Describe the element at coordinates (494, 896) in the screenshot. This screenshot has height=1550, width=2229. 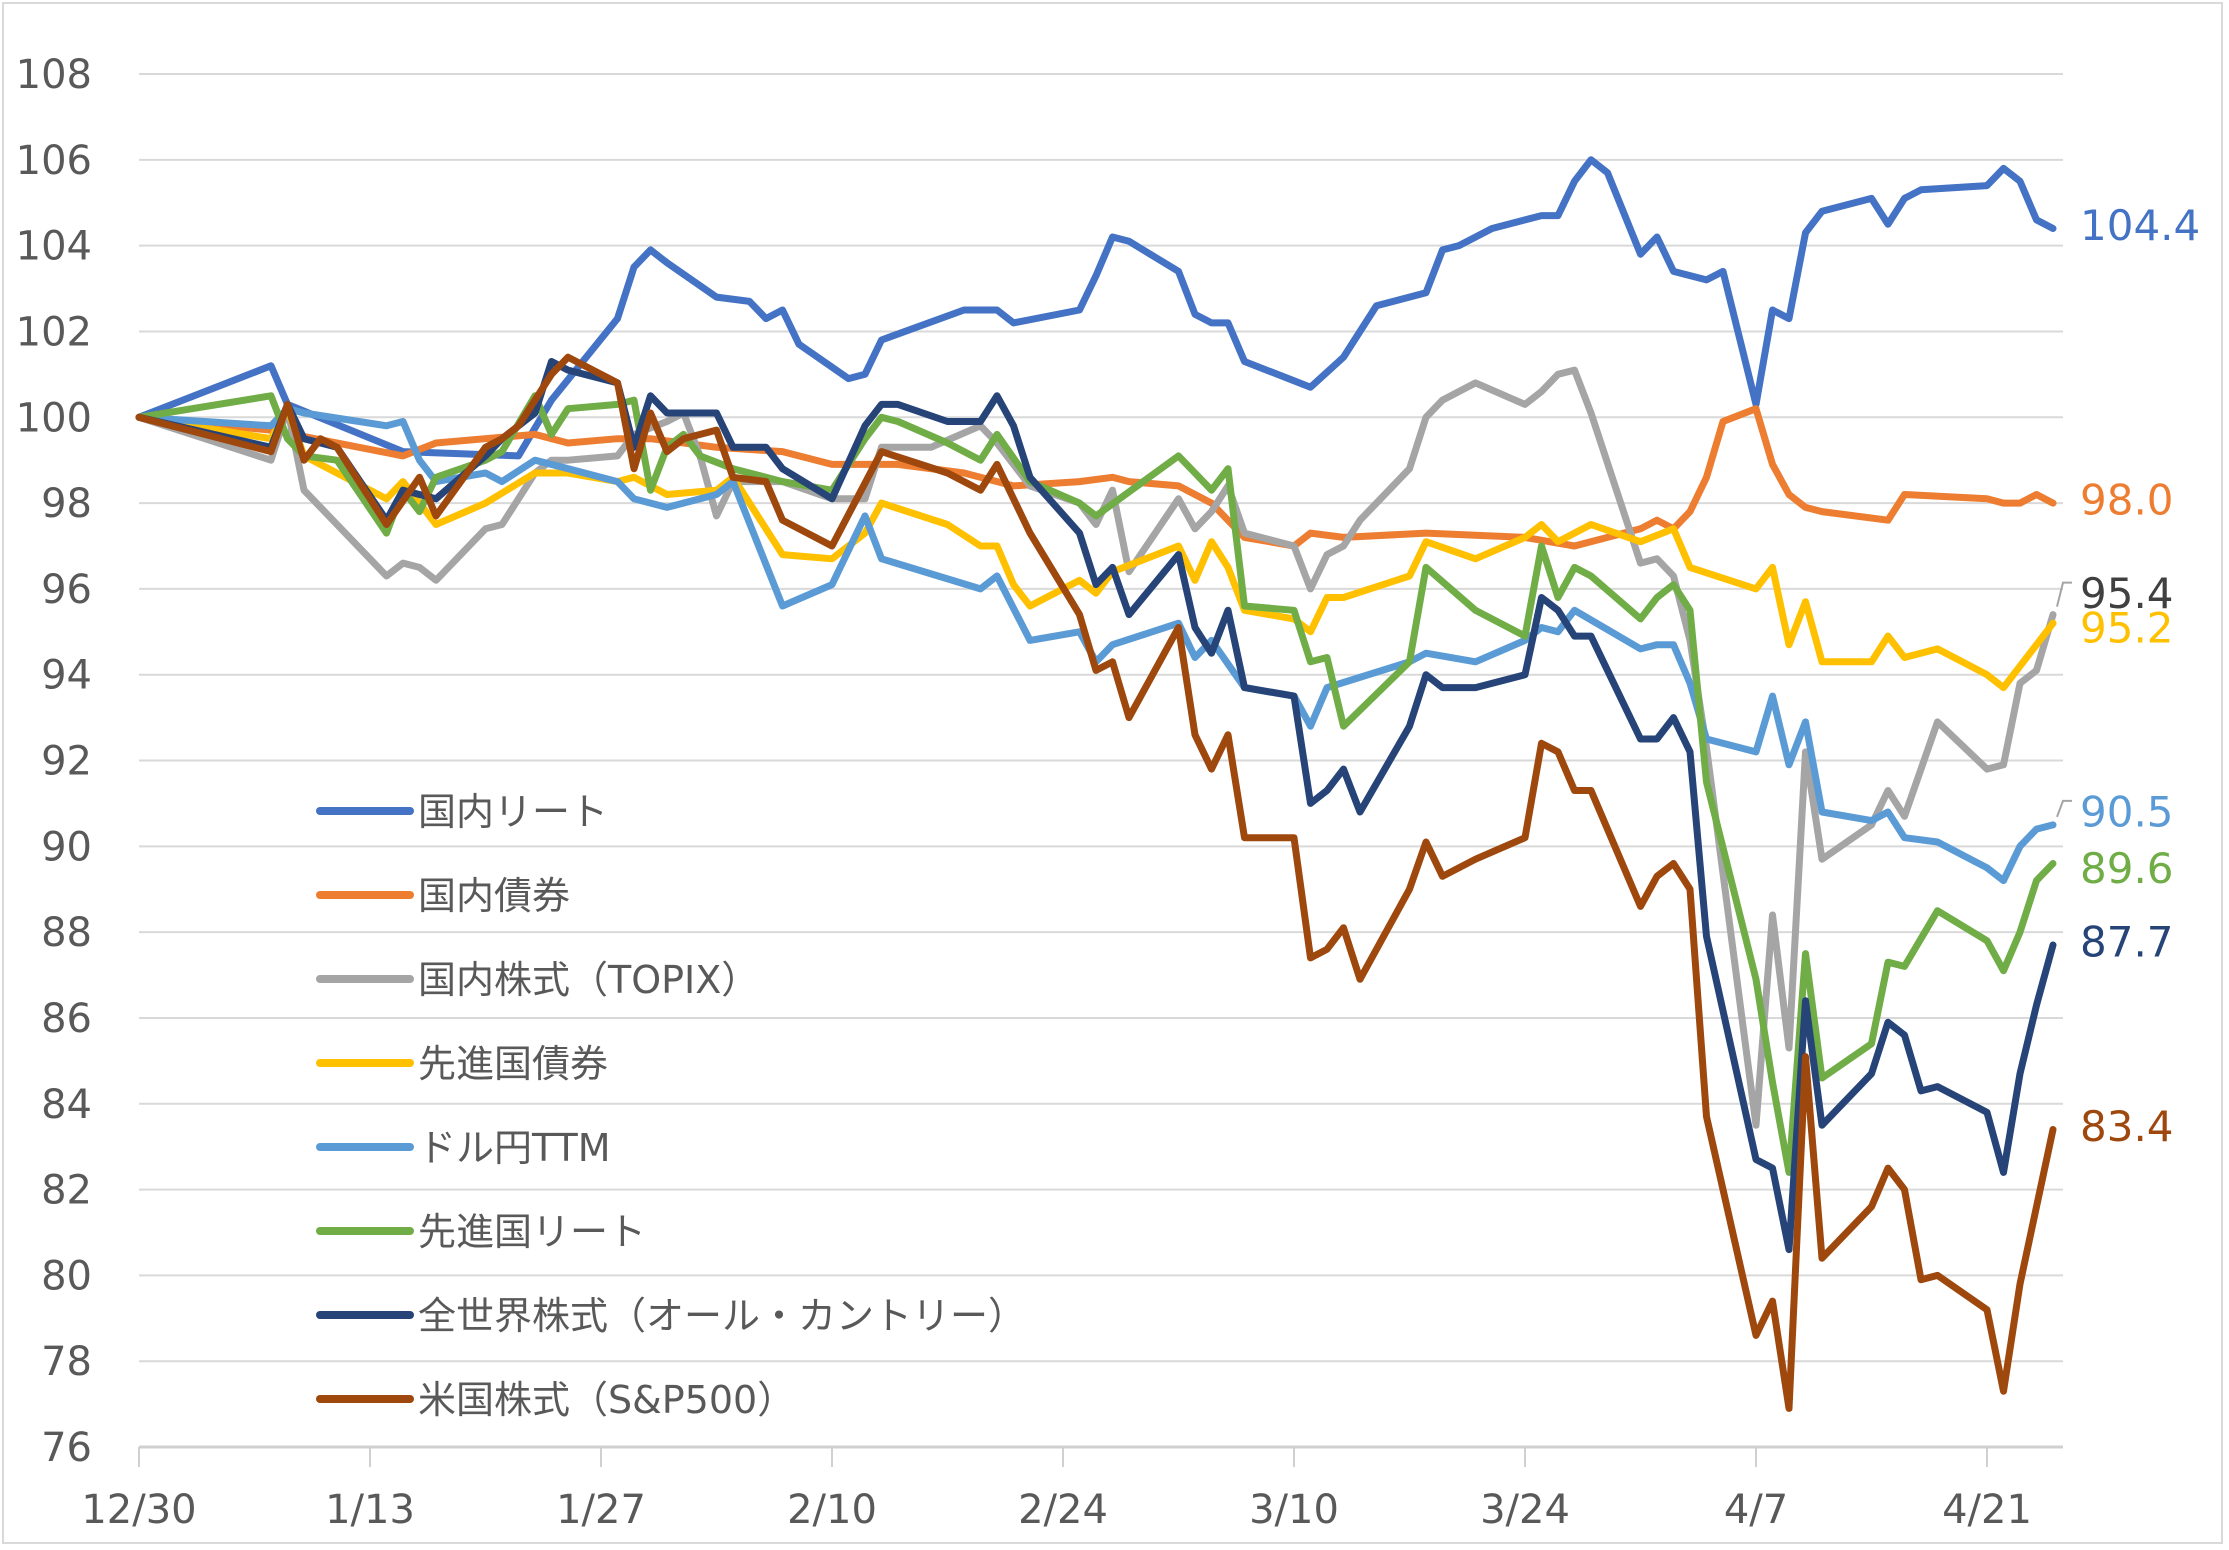
I see `legend-label: 国内債券` at that location.